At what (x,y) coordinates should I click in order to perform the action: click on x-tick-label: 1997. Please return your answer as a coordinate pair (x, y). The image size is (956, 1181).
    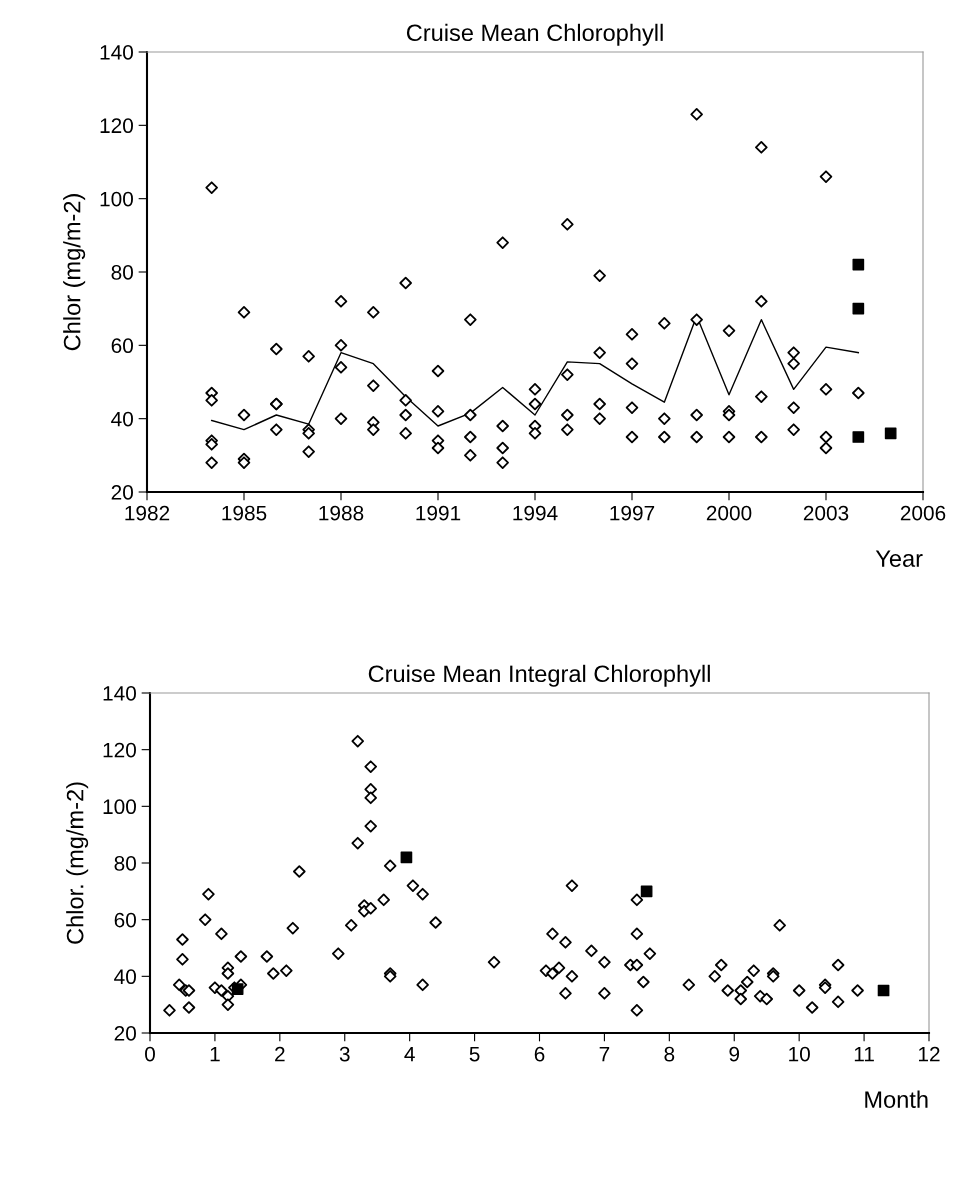
    Looking at the image, I should click on (632, 513).